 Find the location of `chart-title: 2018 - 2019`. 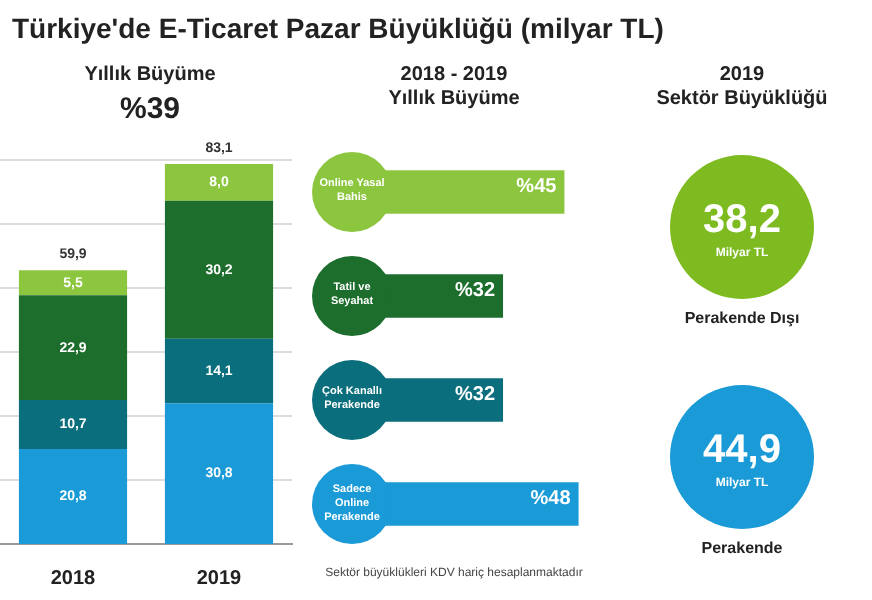

chart-title: 2018 - 2019 is located at coordinates (454, 76).